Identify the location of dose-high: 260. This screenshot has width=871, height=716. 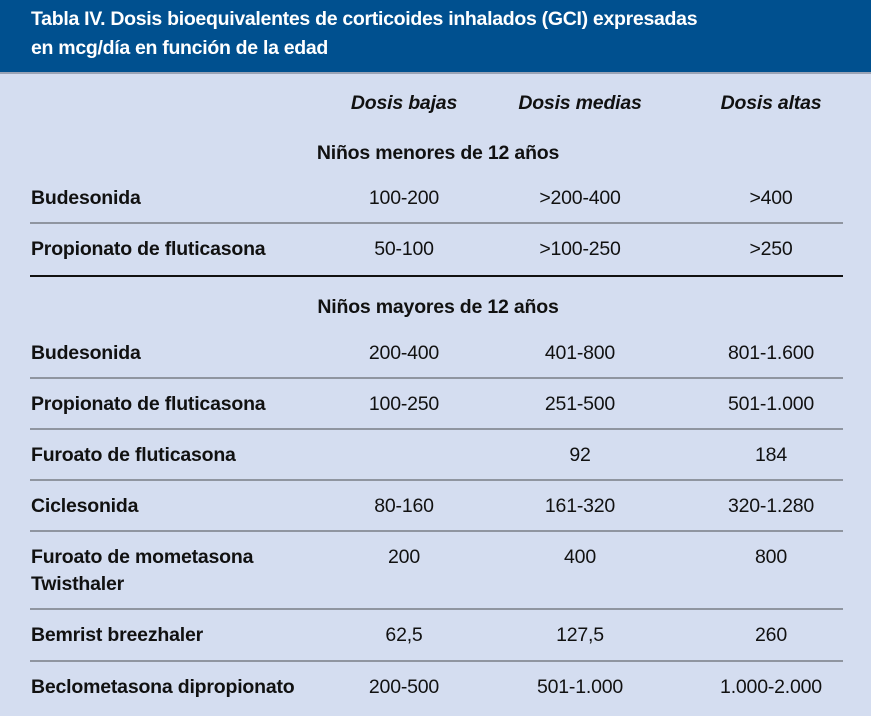
(771, 635).